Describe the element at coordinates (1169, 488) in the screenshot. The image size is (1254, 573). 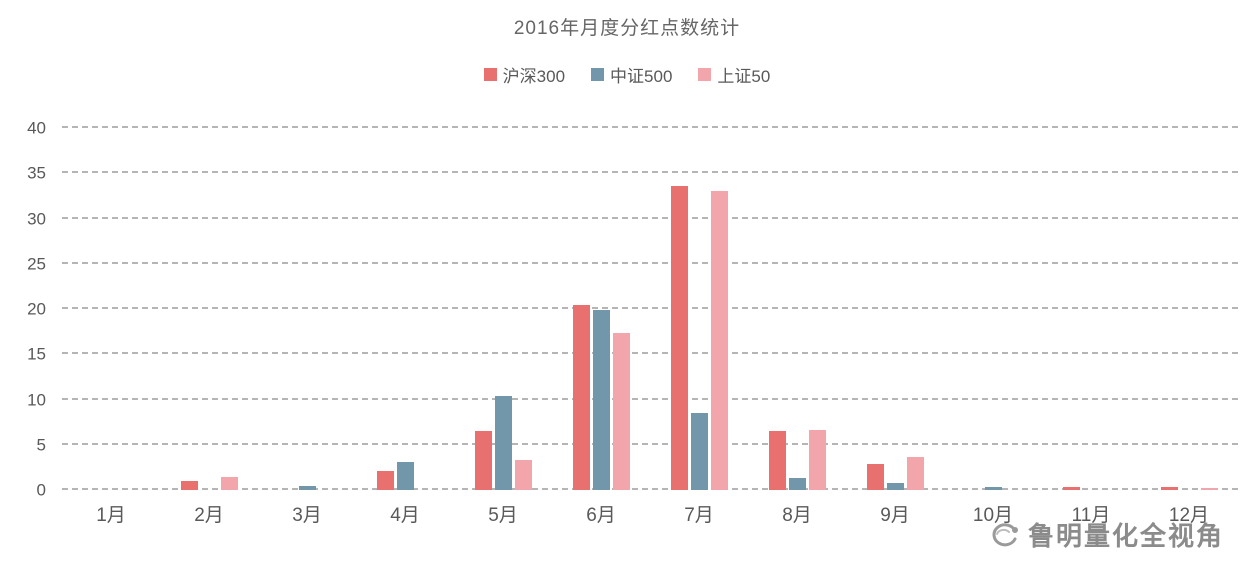
I see `bar-沪深300-12月` at that location.